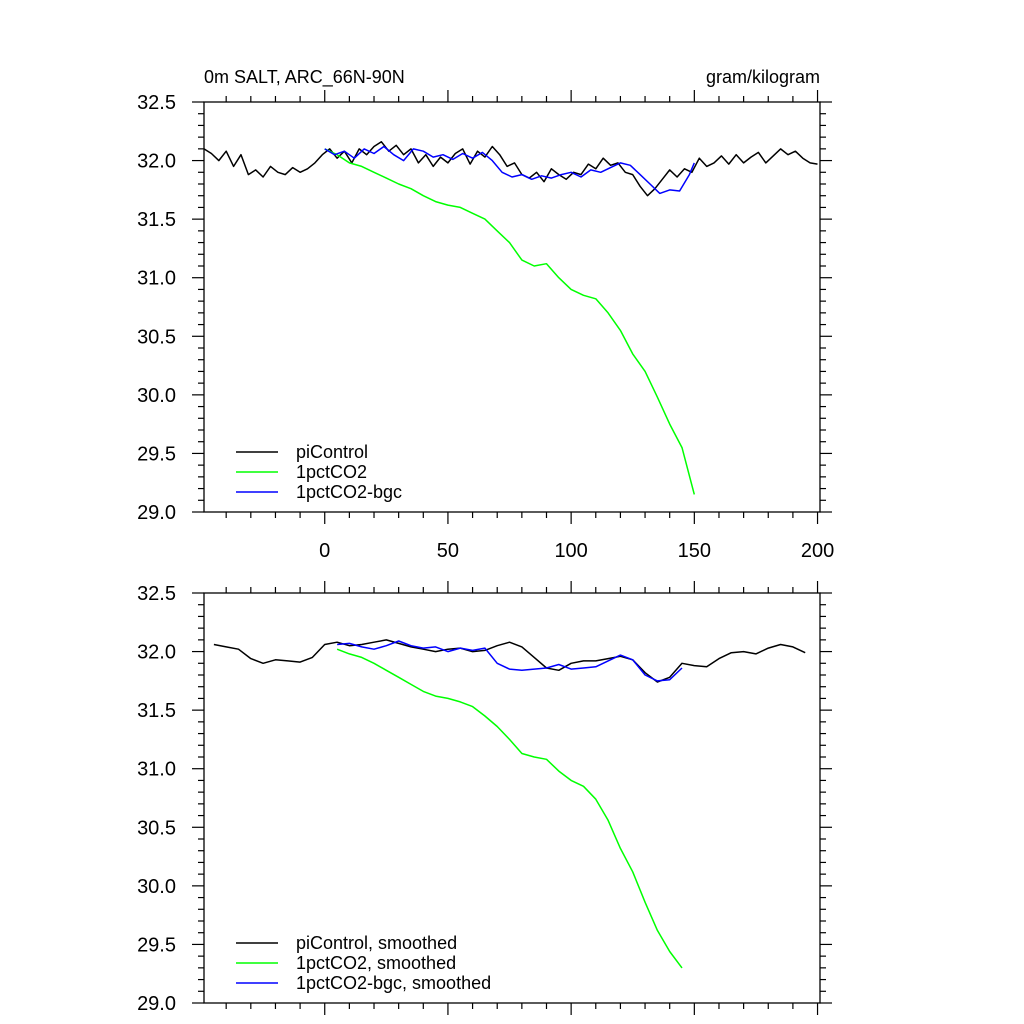 The image size is (1024, 1024). What do you see at coordinates (156, 308) in the screenshot?
I see `top-y-tick-labels: 29.0 29.5 30.0 30.5 31.0 31.5 32.0 32.5` at bounding box center [156, 308].